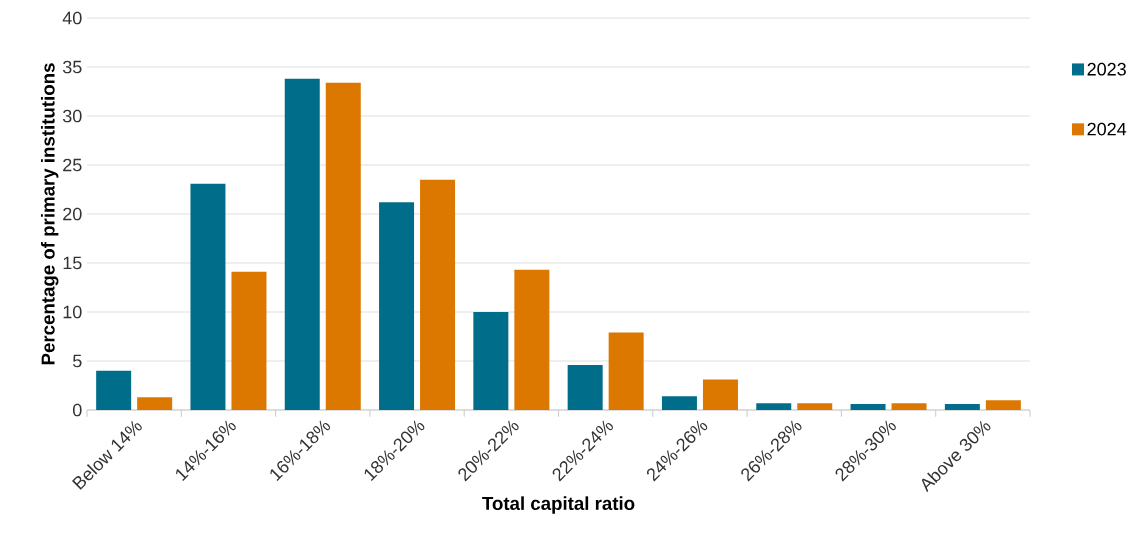 This screenshot has height=544, width=1134. What do you see at coordinates (72, 165) in the screenshot?
I see `y-tick-label: 25` at bounding box center [72, 165].